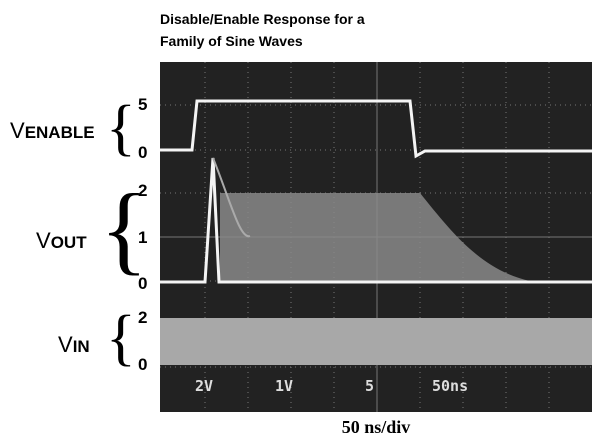 The image size is (592, 440). What do you see at coordinates (262, 19) in the screenshot?
I see `title-line: Disable/Enable Response for a` at bounding box center [262, 19].